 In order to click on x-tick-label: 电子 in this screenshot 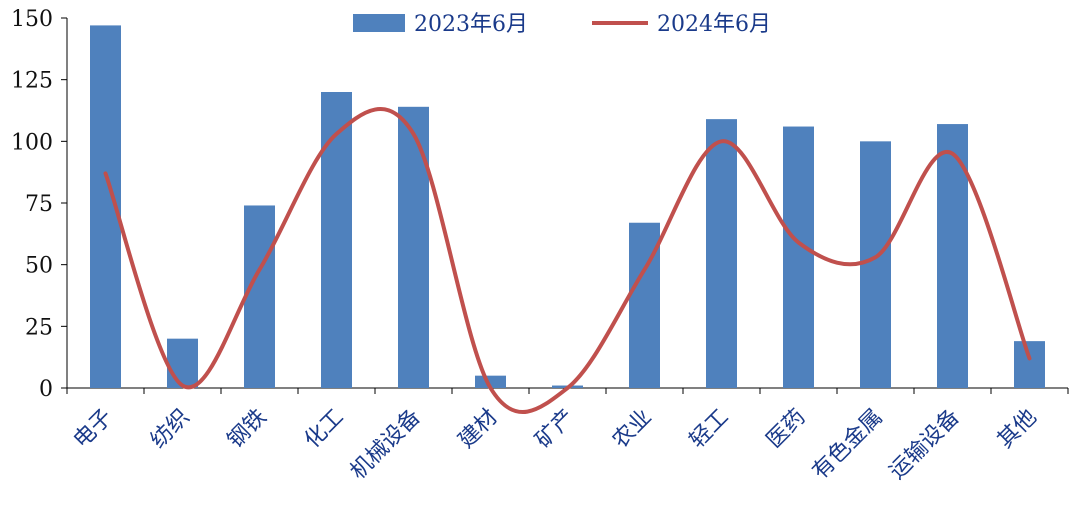, I will do `click(93, 429)`.